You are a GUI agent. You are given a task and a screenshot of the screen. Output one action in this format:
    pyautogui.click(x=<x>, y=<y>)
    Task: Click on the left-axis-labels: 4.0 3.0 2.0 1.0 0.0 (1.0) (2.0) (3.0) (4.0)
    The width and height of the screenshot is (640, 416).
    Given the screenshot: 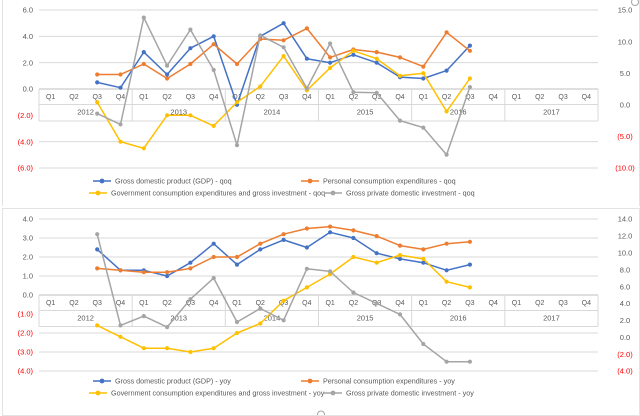 What is the action you would take?
    pyautogui.click(x=26, y=295)
    